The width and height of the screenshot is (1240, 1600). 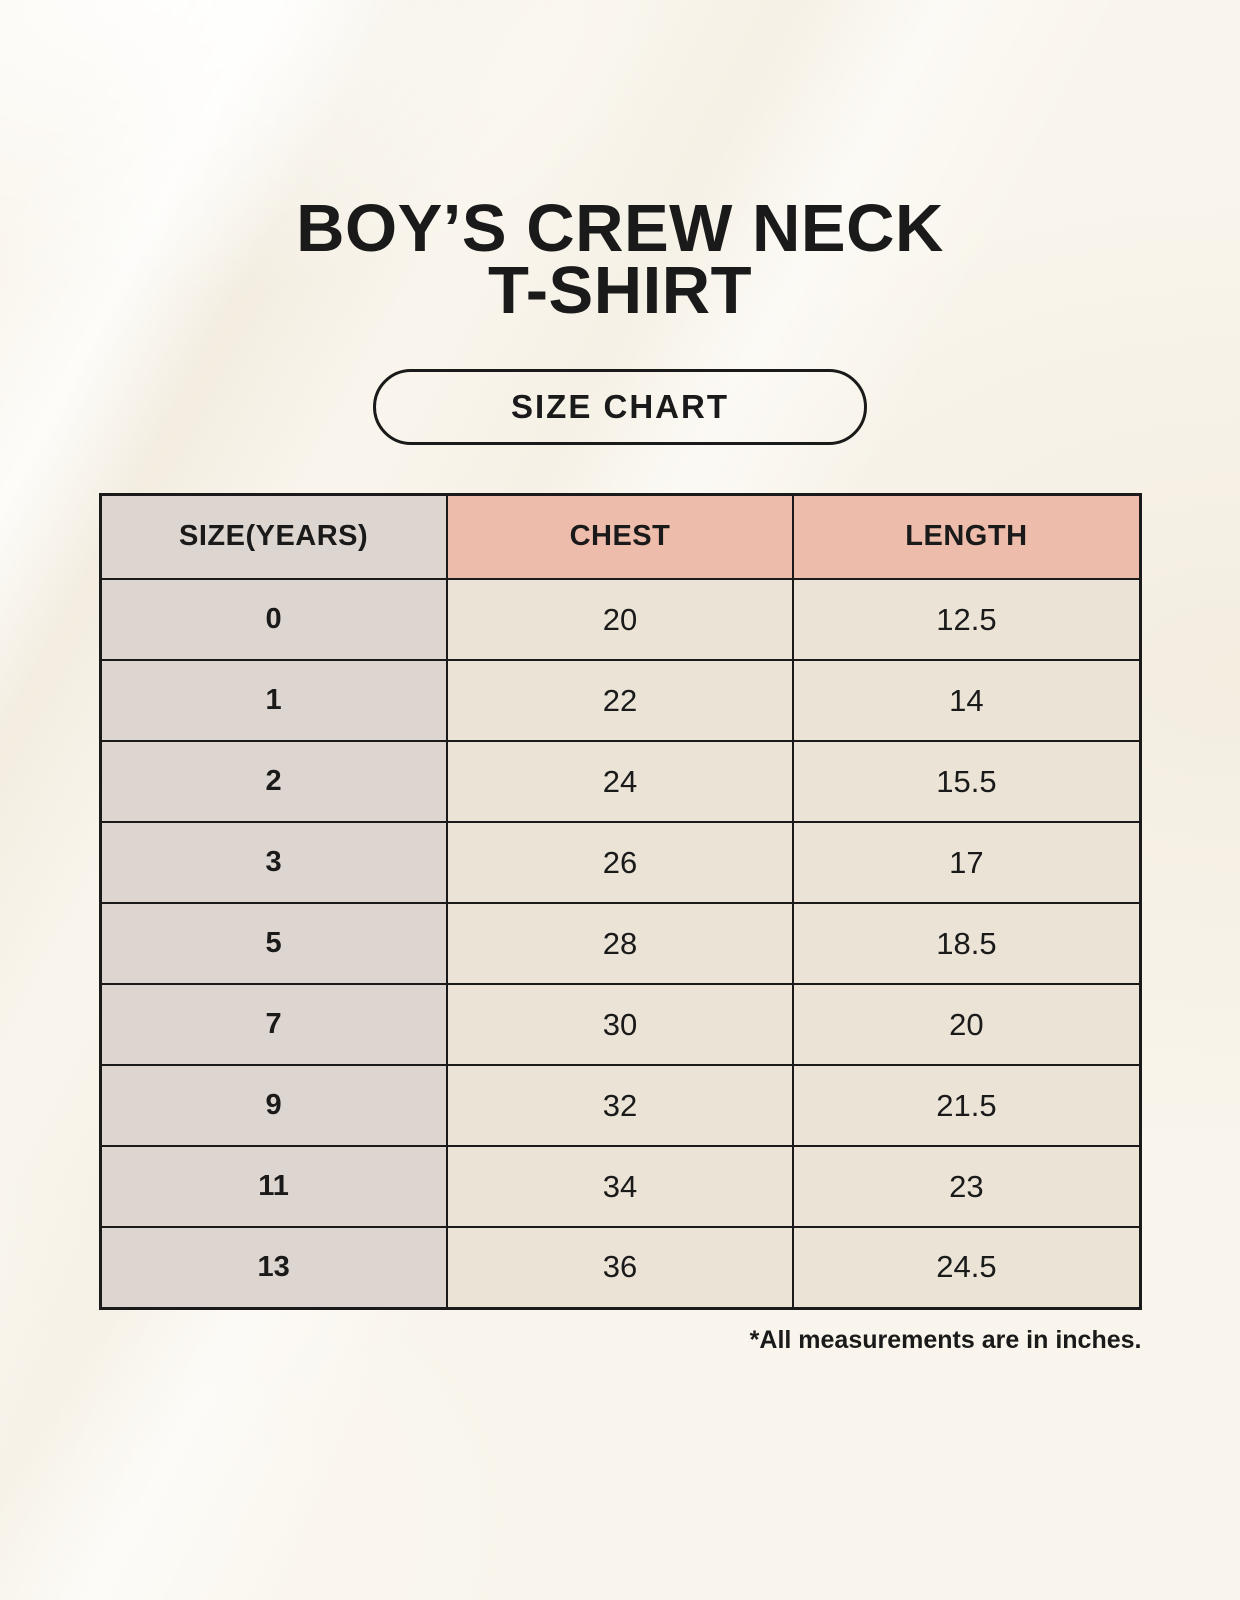 I want to click on table-row: 3 26 17, so click(x=620, y=863).